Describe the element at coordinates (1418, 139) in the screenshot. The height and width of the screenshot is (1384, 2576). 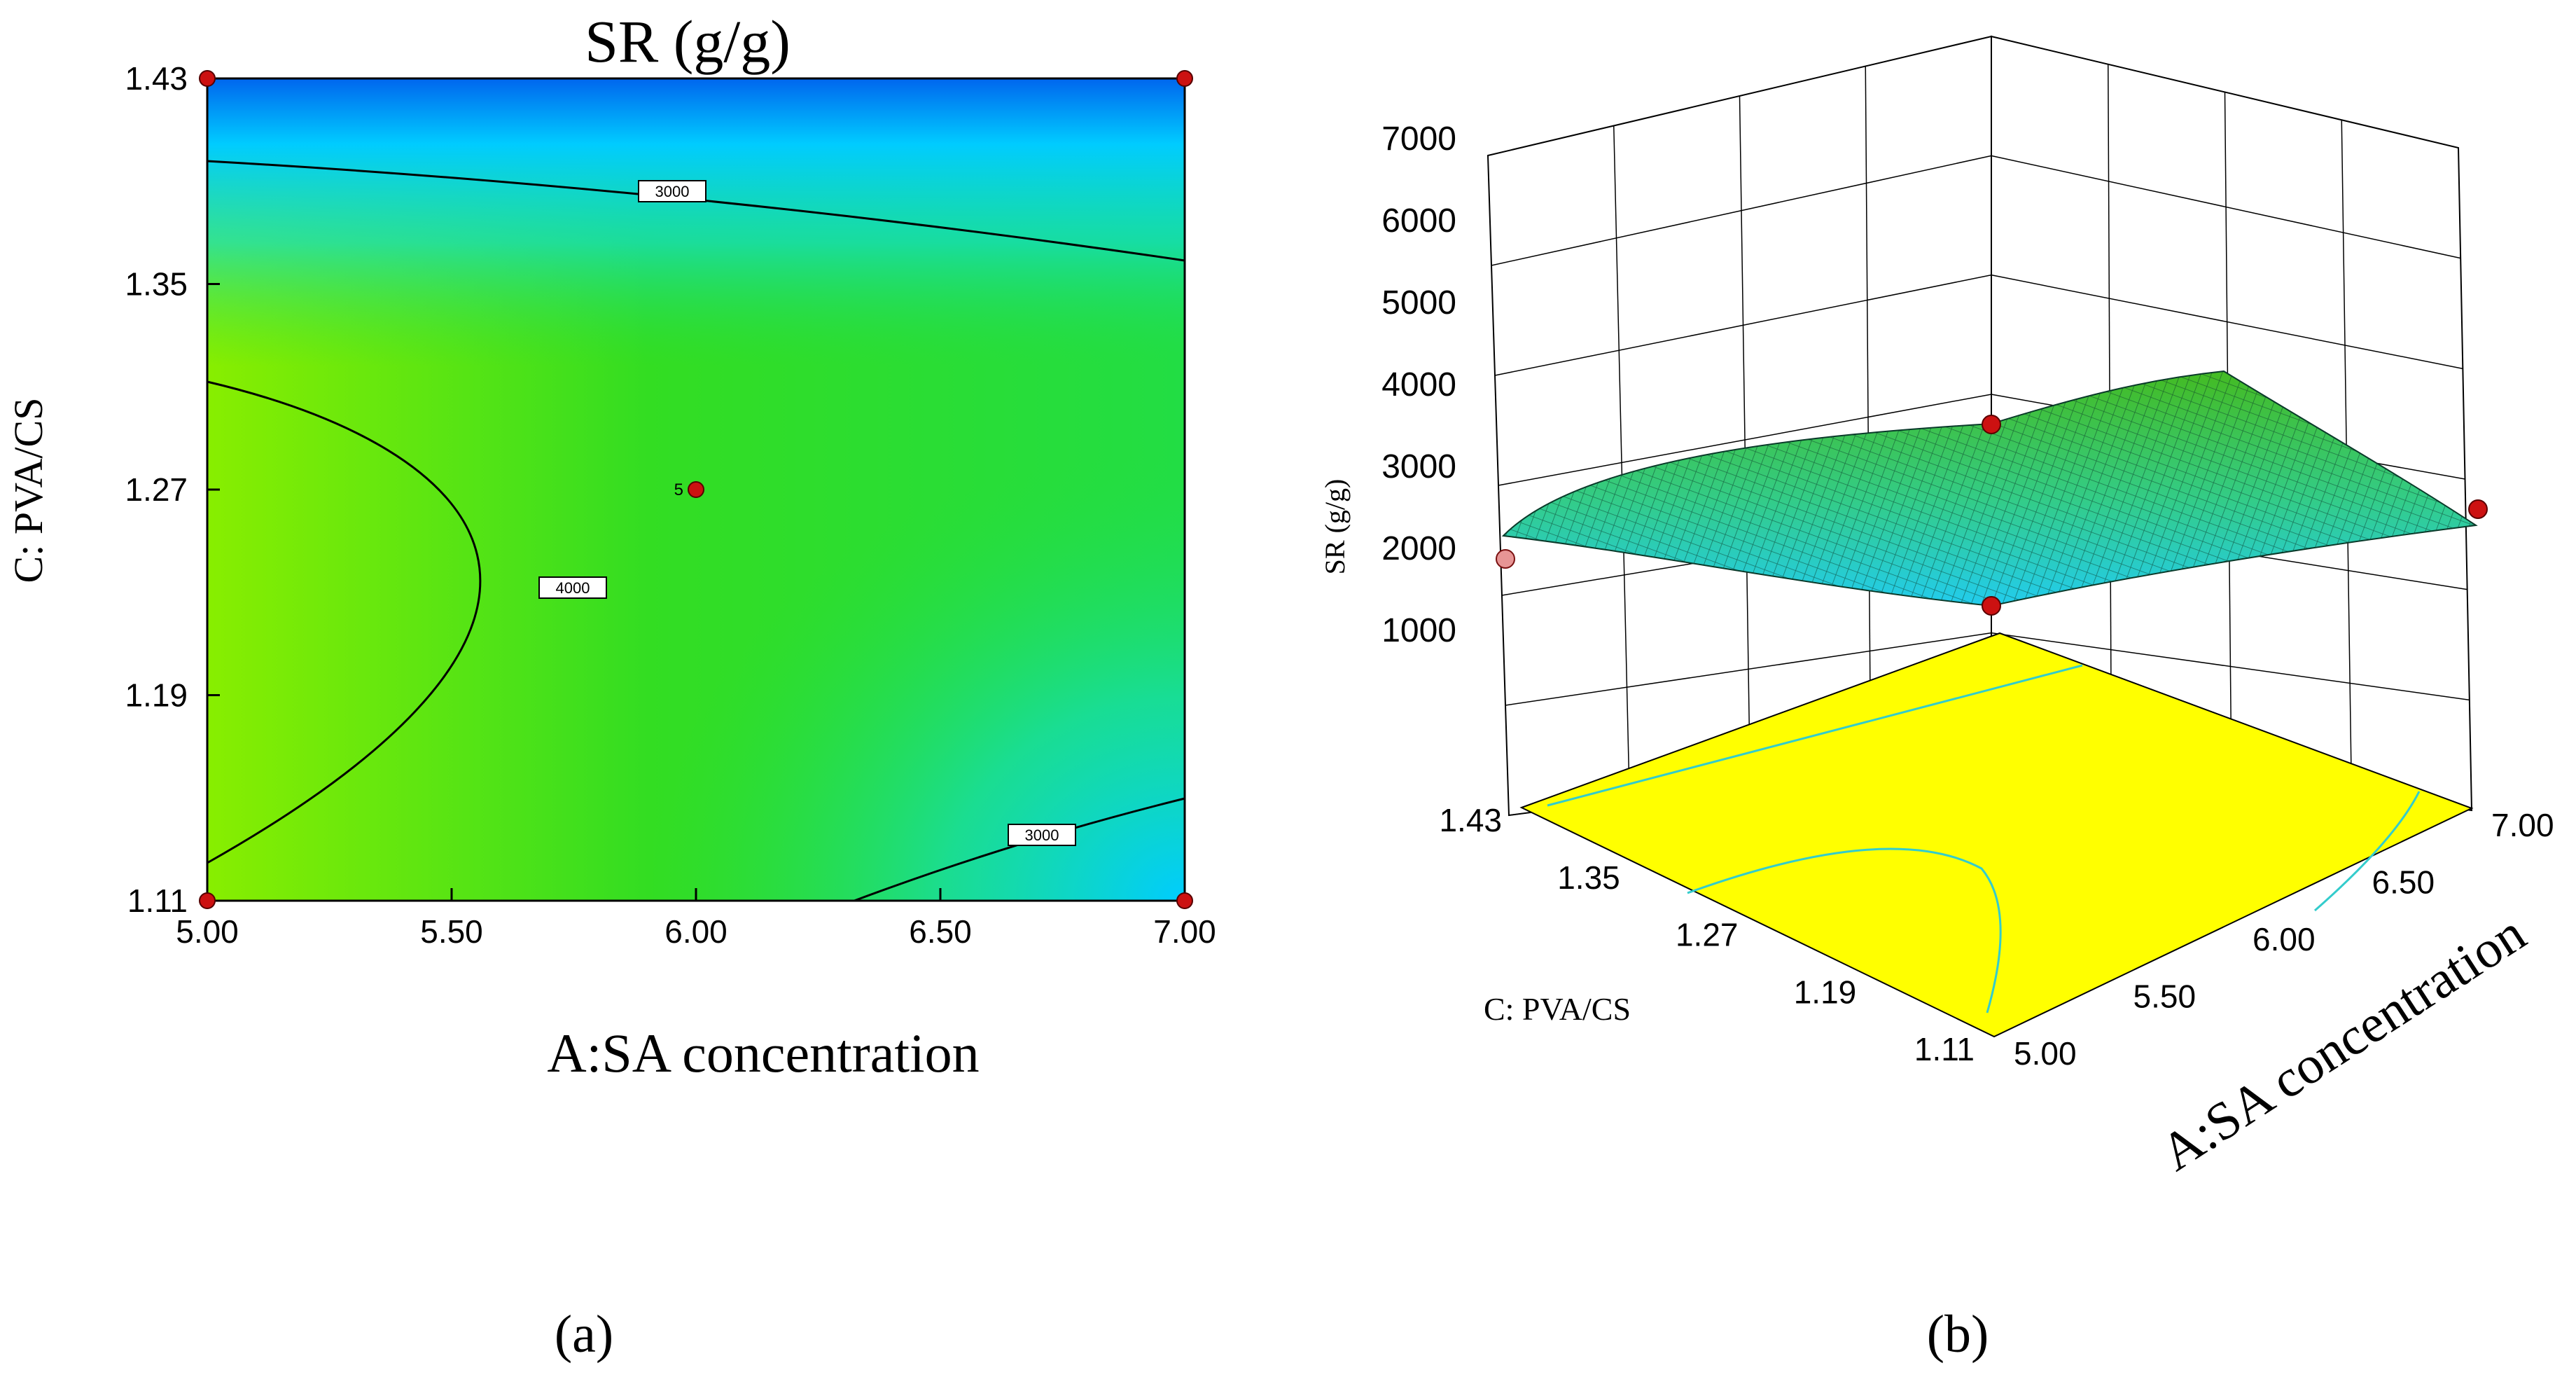
I see `z-tick-label: 7000` at that location.